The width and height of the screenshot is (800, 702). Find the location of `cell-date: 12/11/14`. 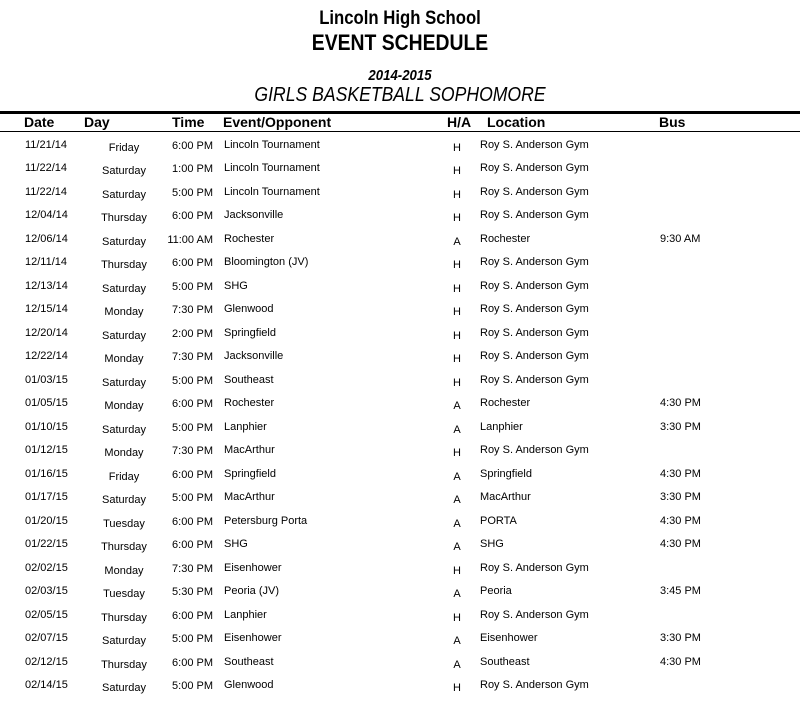

cell-date: 12/11/14 is located at coordinates (46, 262).